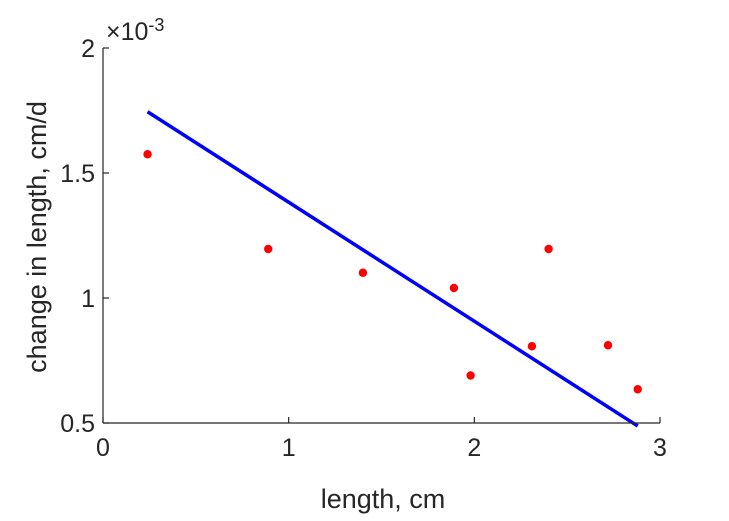 This screenshot has width=729, height=521. I want to click on y-tick-label: 0.5, so click(77, 424).